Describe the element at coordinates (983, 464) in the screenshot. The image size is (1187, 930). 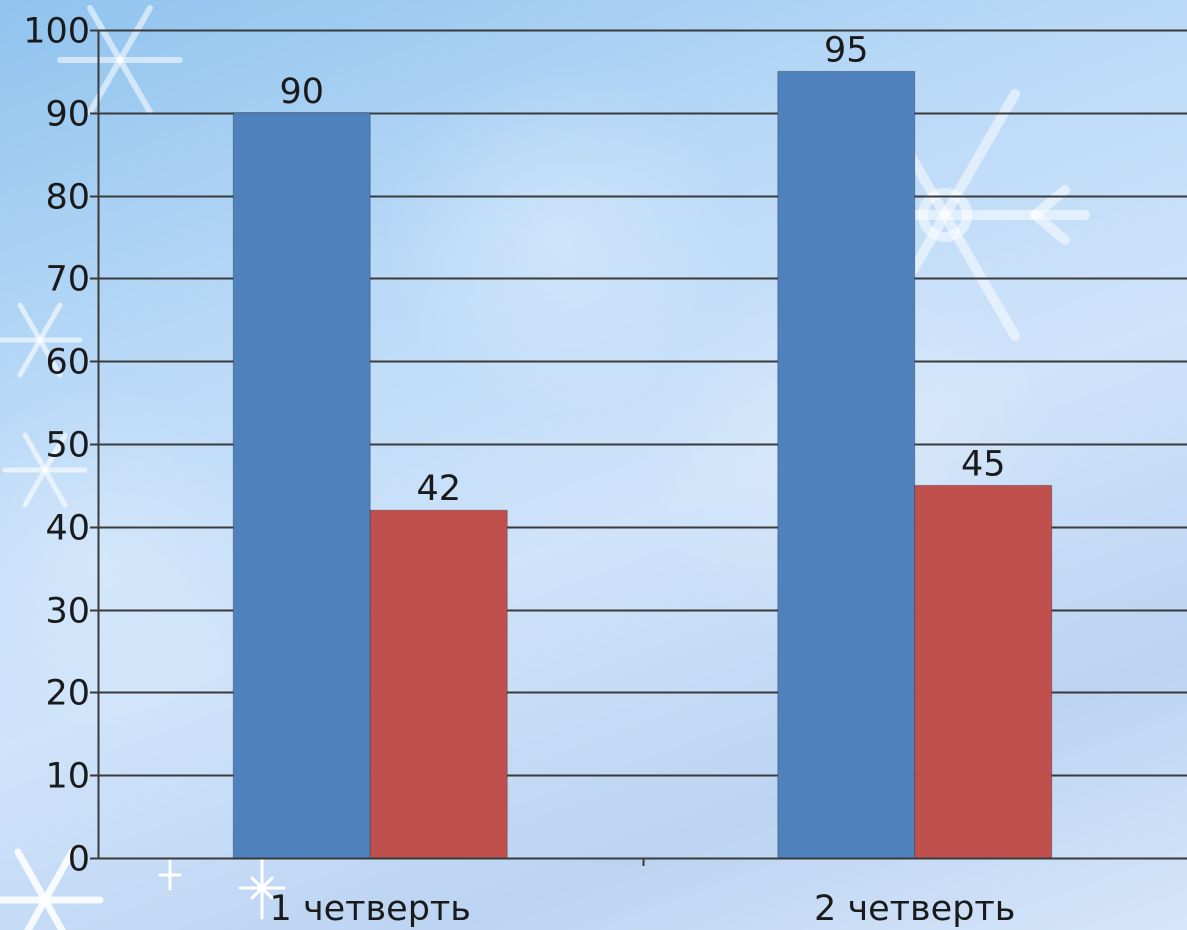
I see `data-label: 45` at that location.